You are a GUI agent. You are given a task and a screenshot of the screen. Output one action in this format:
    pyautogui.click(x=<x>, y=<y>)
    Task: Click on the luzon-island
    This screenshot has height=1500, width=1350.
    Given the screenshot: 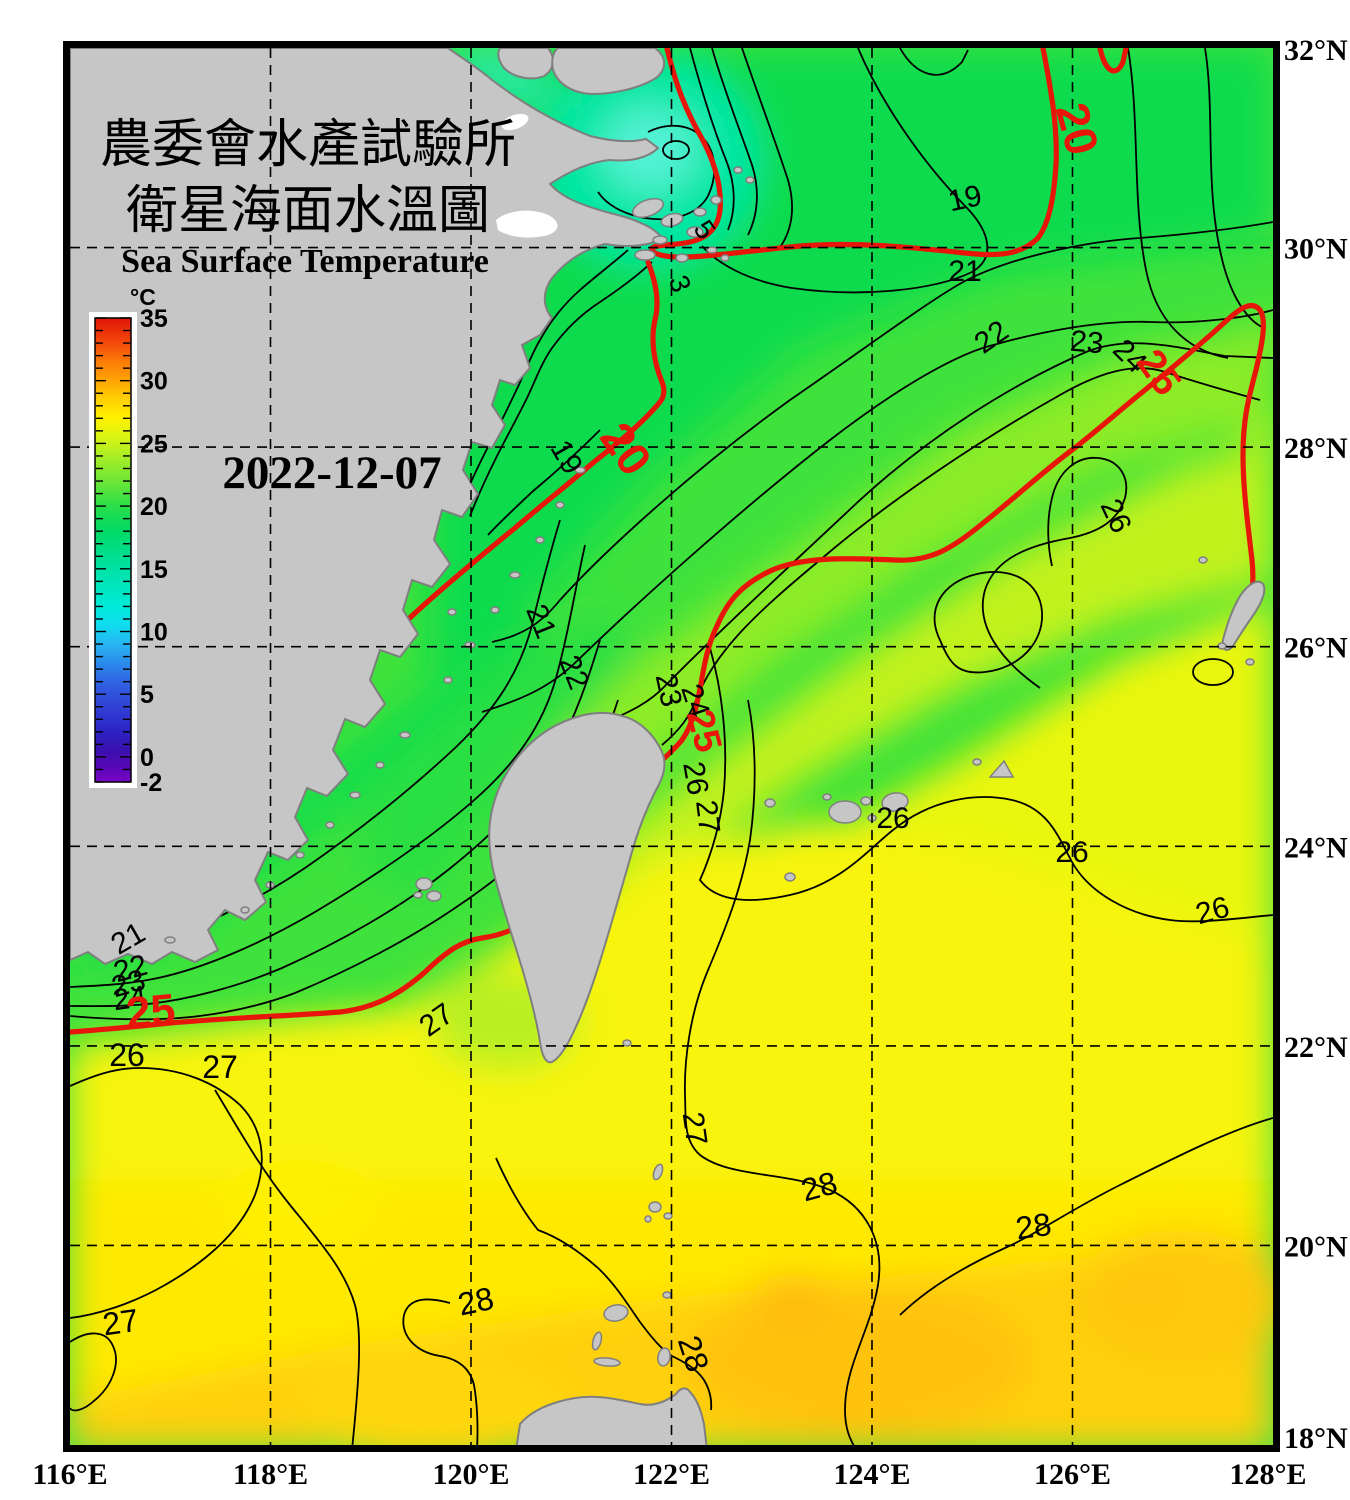 What is the action you would take?
    pyautogui.click(x=611, y=1416)
    